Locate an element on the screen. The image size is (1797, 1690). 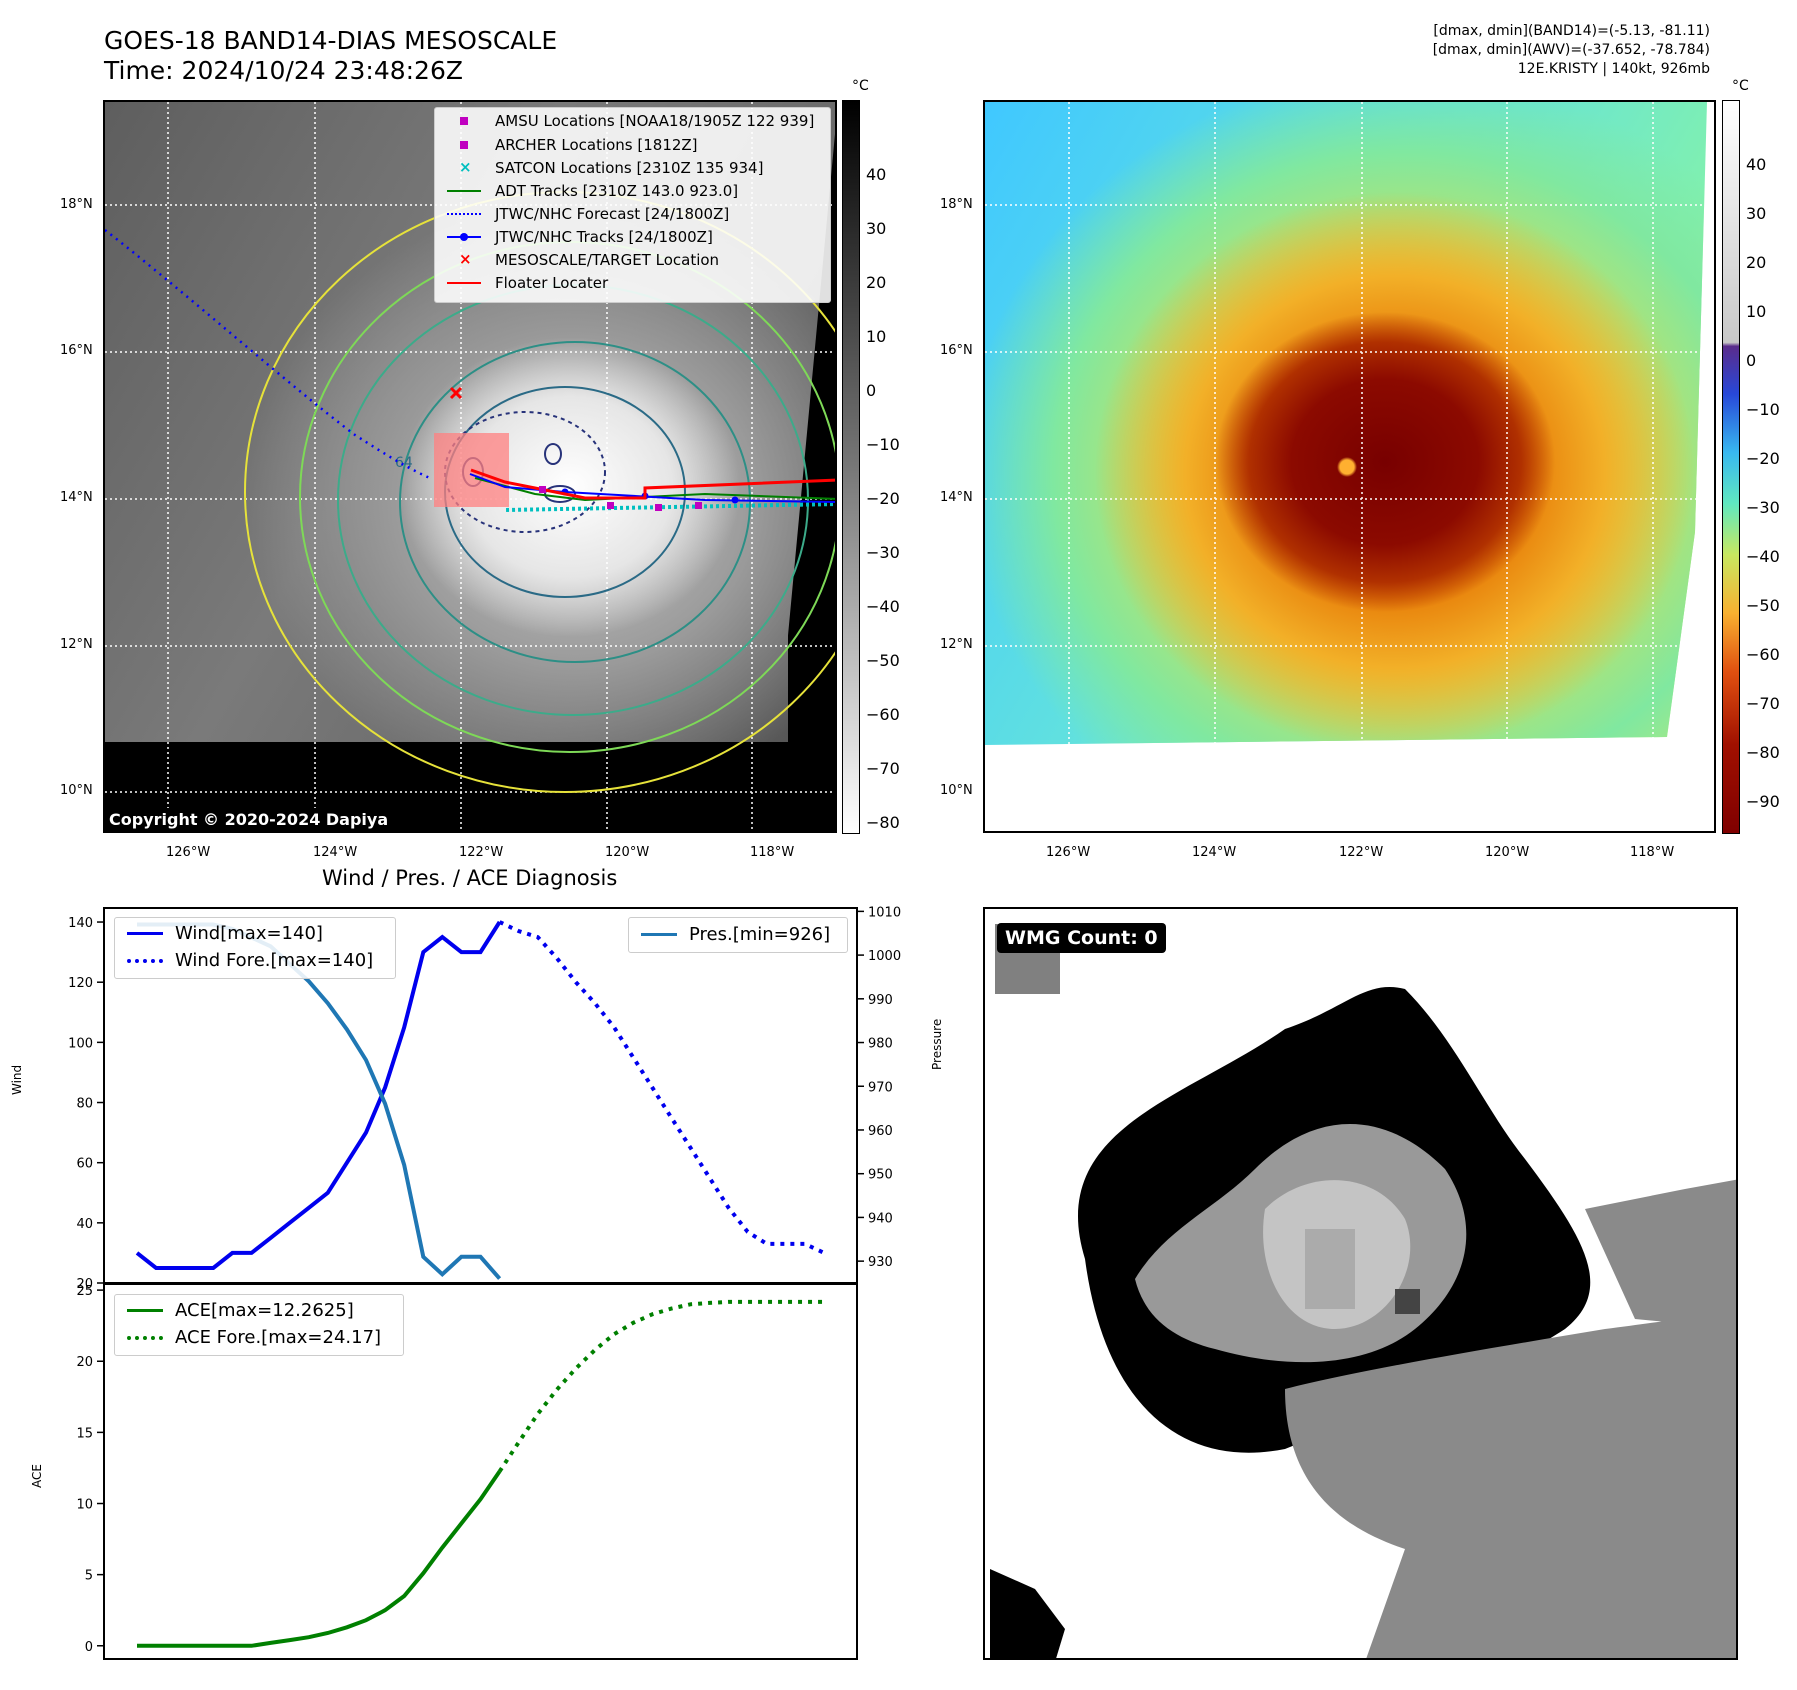
ace-tick-label: 10 is located at coordinates (84, 1505).